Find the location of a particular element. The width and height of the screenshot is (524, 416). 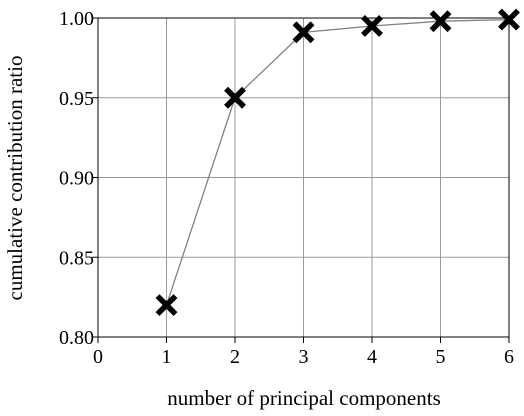

x-tick-label: 2 is located at coordinates (235, 357).